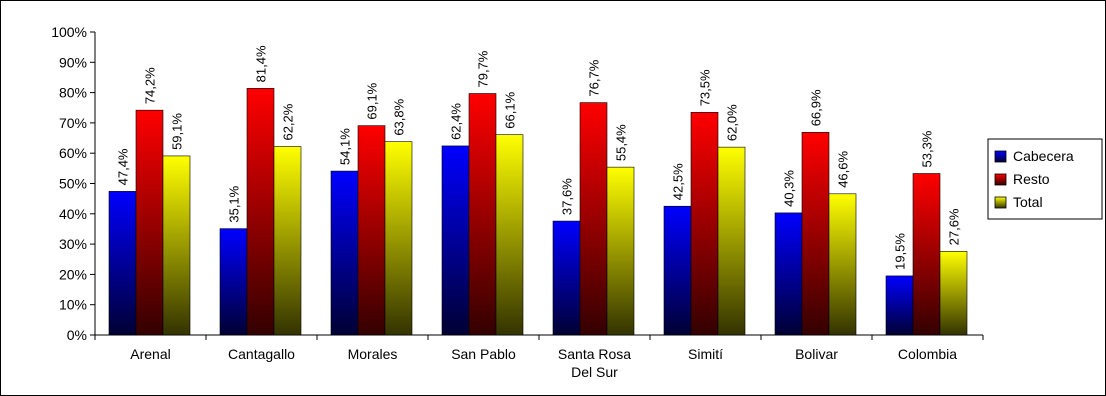  I want to click on data-label: 46,6%, so click(843, 169).